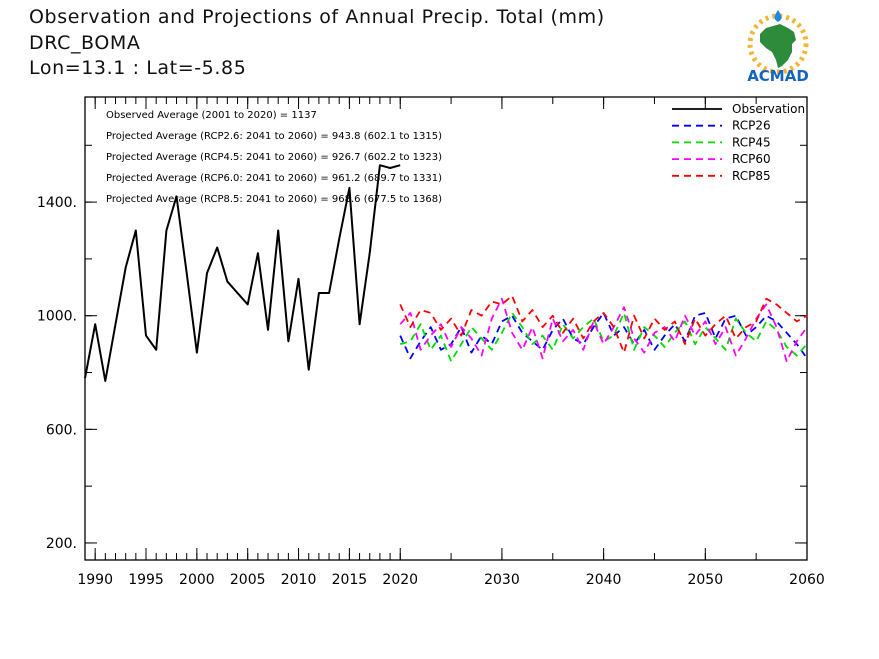 Image resolution: width=879 pixels, height=659 pixels. Describe the element at coordinates (242, 273) in the screenshot. I see `series-line-observation` at that location.